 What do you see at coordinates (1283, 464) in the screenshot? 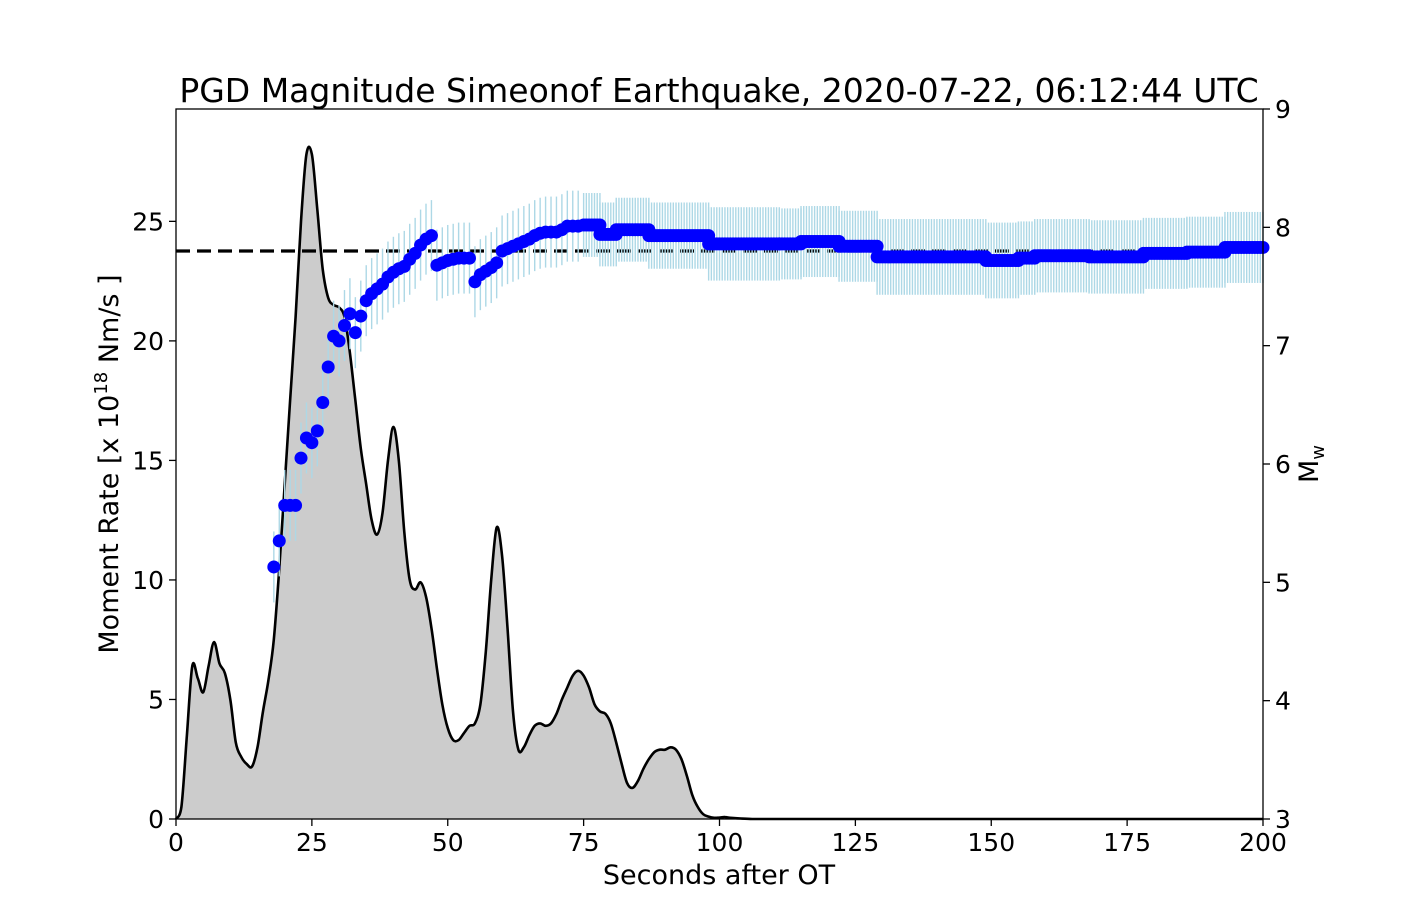
I see `y-right-tick-label: 6` at bounding box center [1283, 464].